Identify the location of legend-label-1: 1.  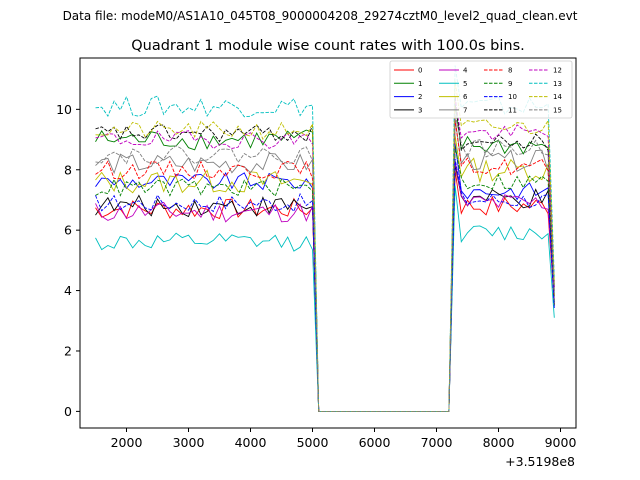
(420, 84).